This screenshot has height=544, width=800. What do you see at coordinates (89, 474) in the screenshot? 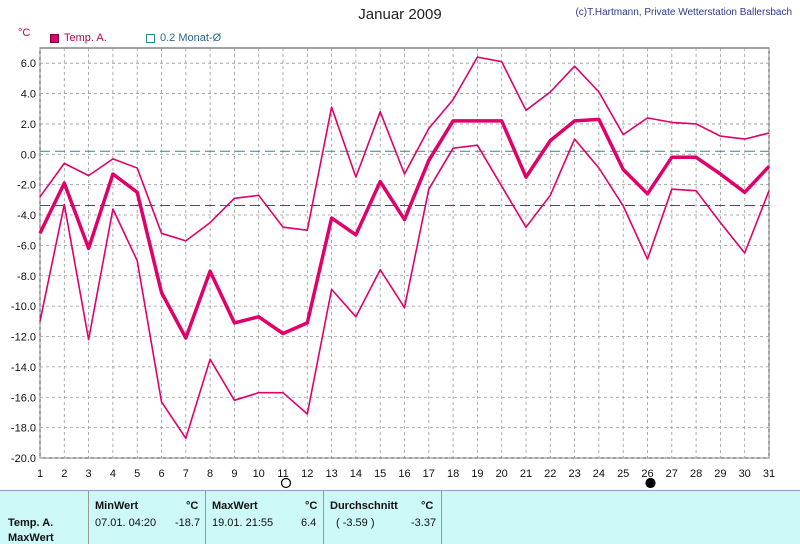
I see `x-tick-label: 3` at bounding box center [89, 474].